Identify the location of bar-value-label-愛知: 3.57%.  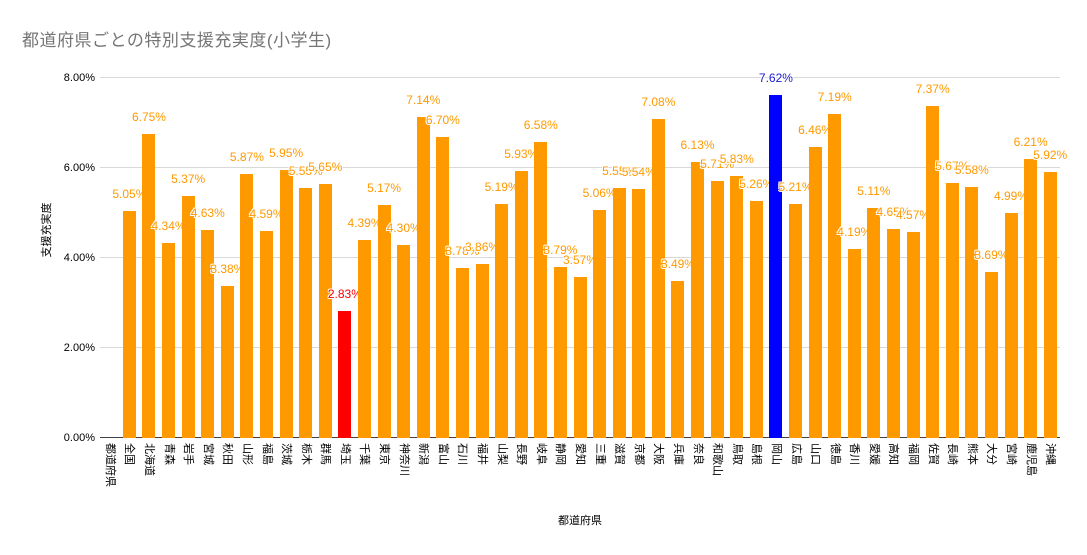
(580, 260).